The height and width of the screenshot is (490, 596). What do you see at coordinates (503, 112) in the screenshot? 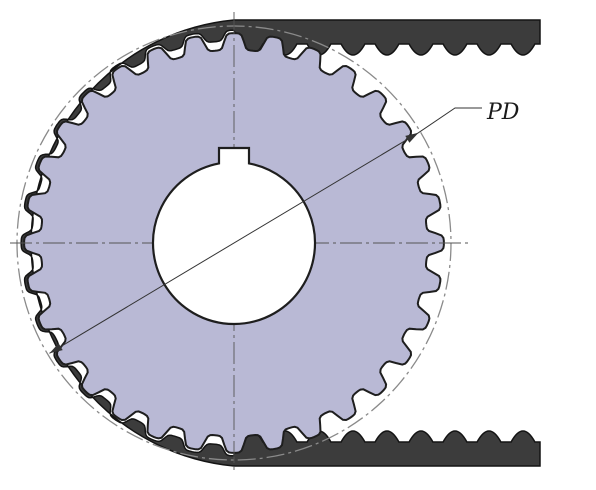
I see `pd-label: PD` at bounding box center [503, 112].